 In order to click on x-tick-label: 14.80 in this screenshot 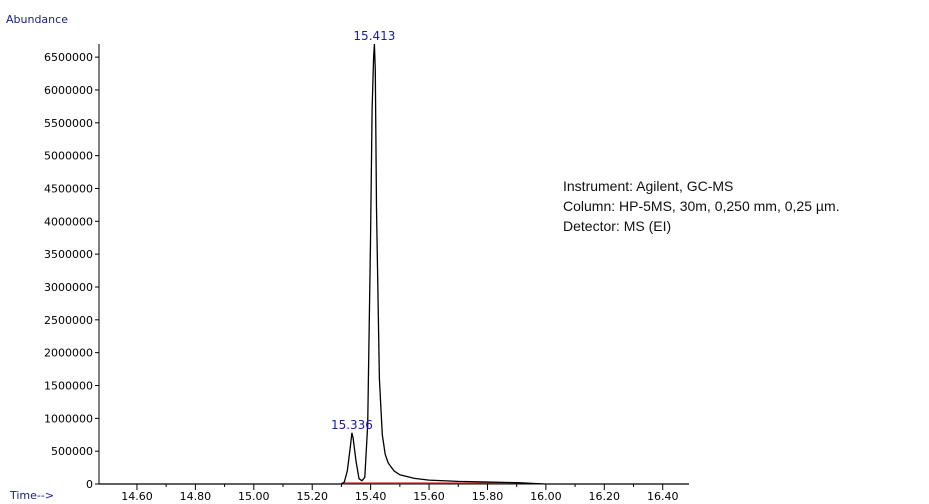, I will do `click(196, 496)`.